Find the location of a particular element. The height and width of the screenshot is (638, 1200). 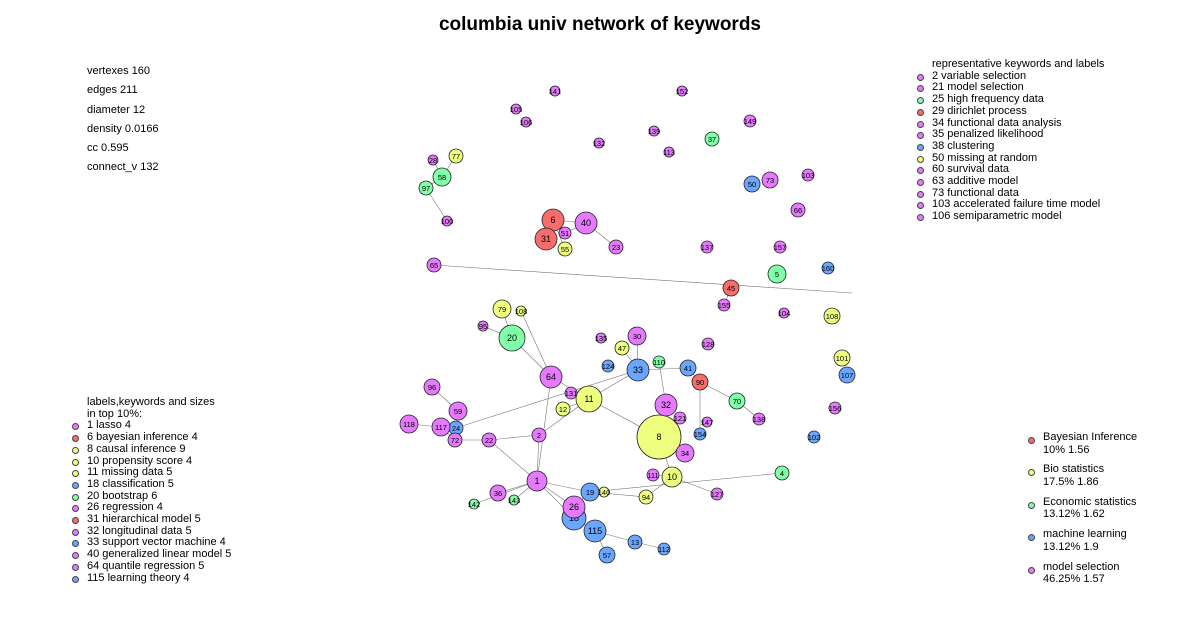

stat-connect-v: connect_v 132 is located at coordinates (123, 167).